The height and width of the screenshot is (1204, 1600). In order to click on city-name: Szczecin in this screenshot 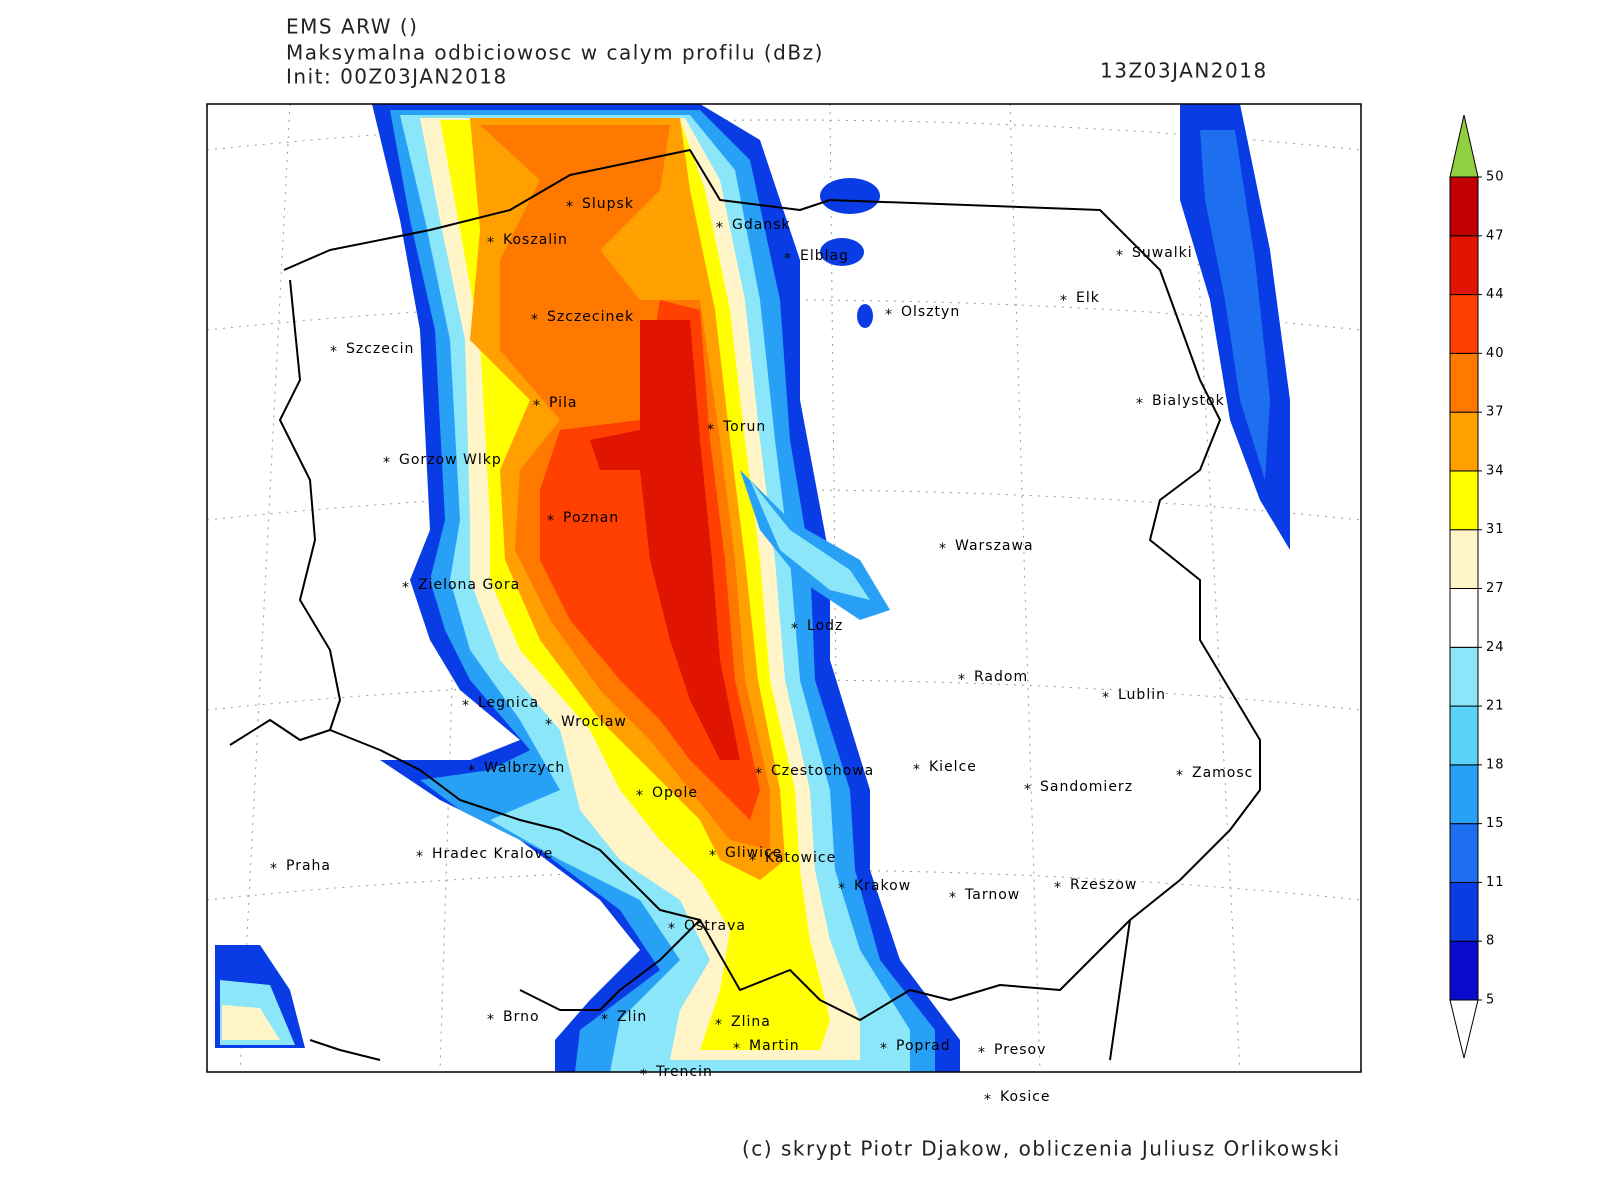, I will do `click(380, 349)`.